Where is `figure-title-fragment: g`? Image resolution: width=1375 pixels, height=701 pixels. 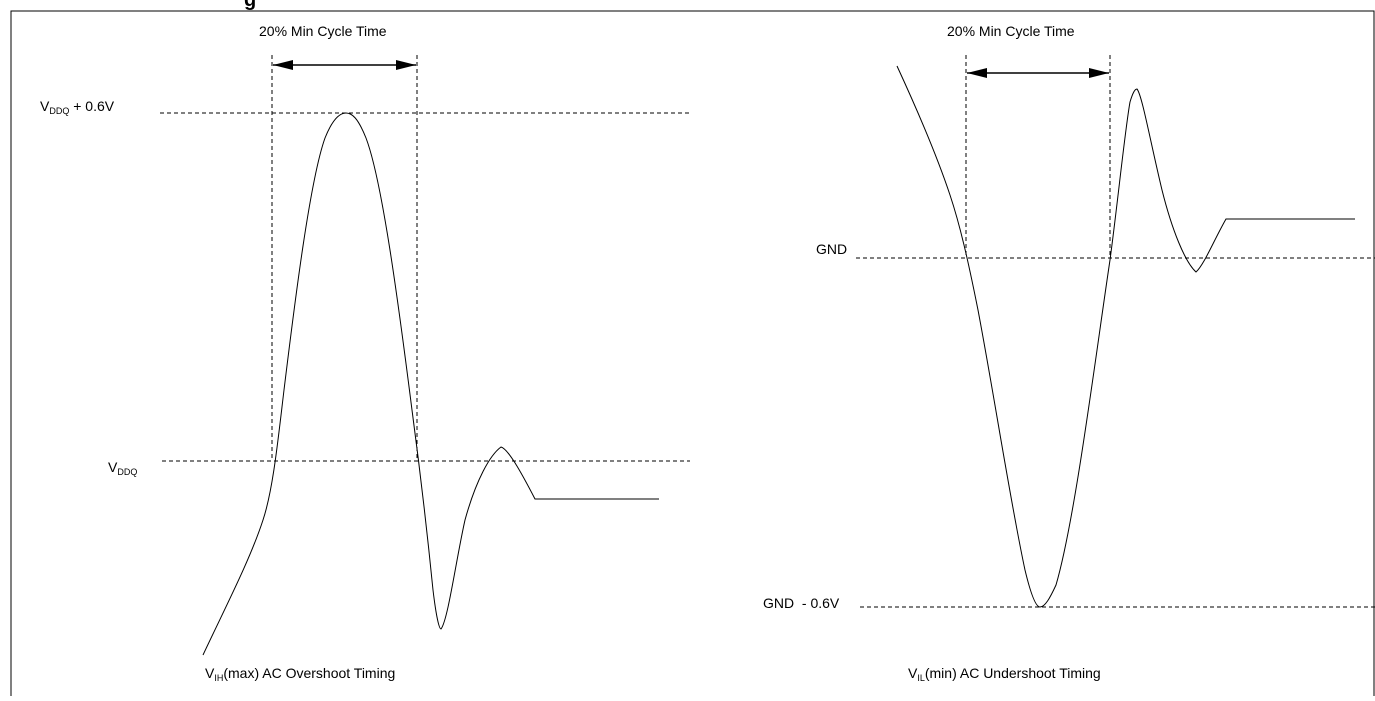 figure-title-fragment: g is located at coordinates (250, 5).